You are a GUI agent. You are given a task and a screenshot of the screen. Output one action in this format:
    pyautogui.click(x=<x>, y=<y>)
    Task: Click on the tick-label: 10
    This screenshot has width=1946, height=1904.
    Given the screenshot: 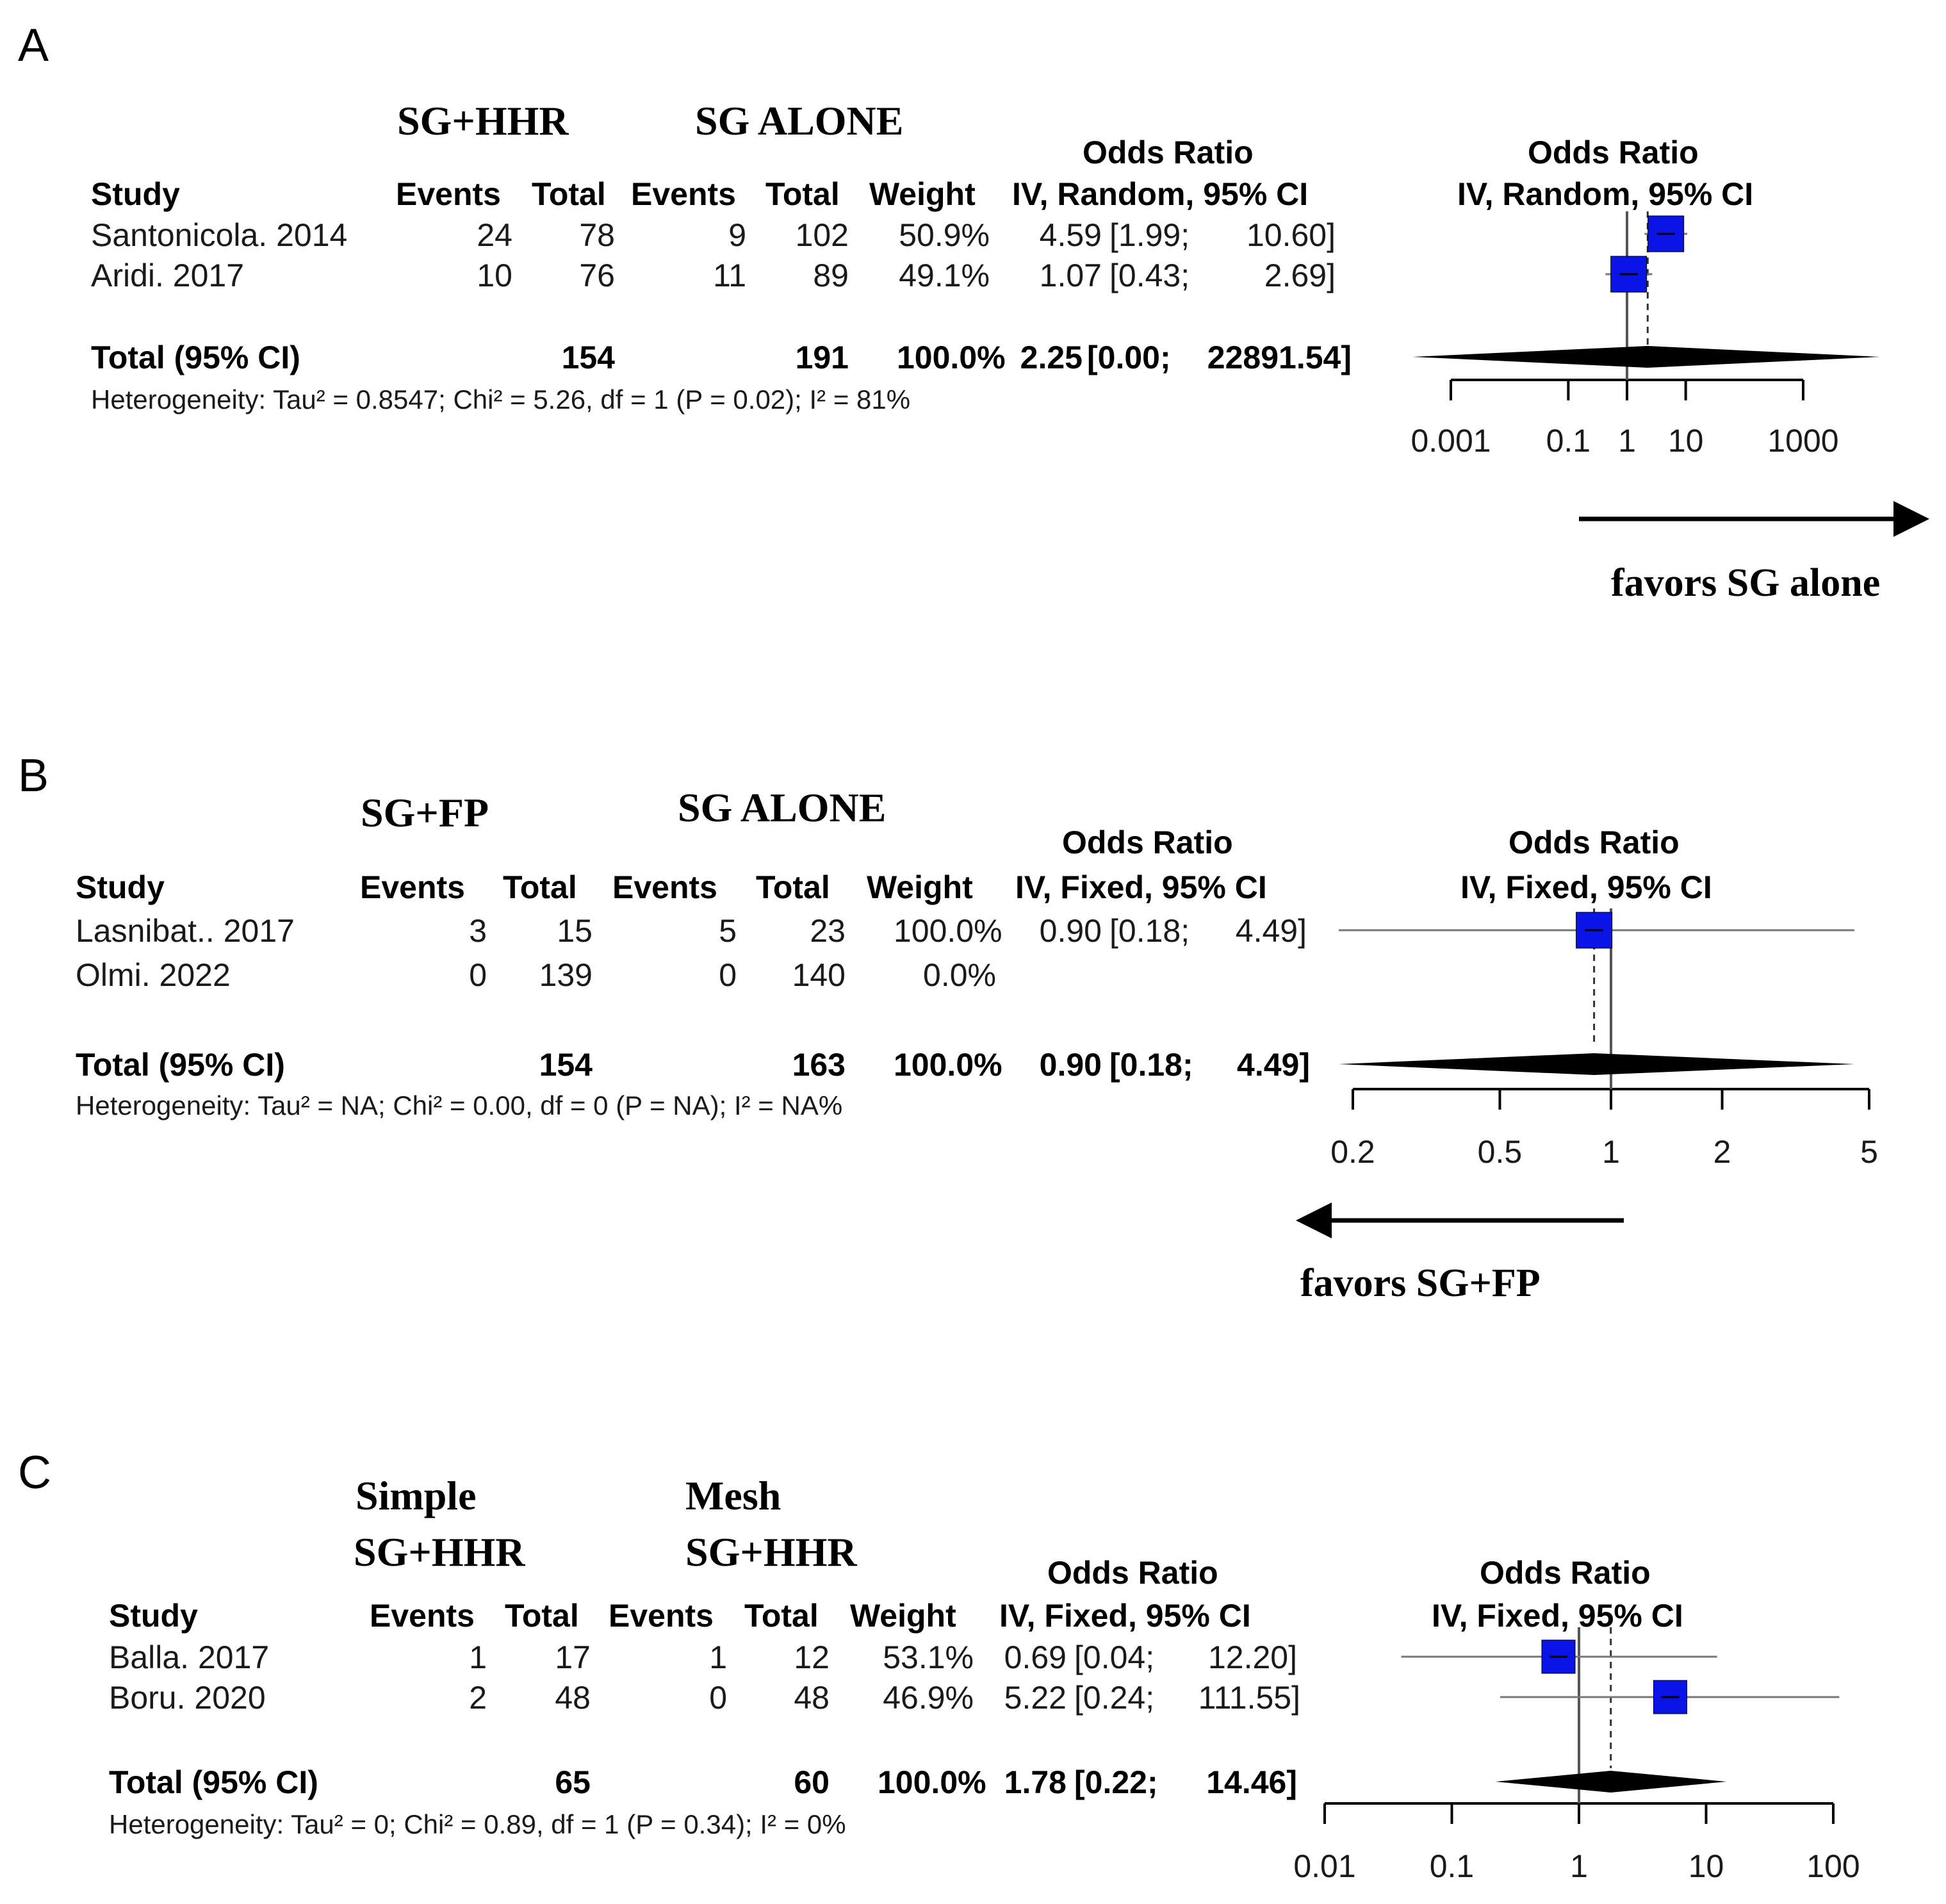 What is the action you would take?
    pyautogui.click(x=1706, y=1866)
    